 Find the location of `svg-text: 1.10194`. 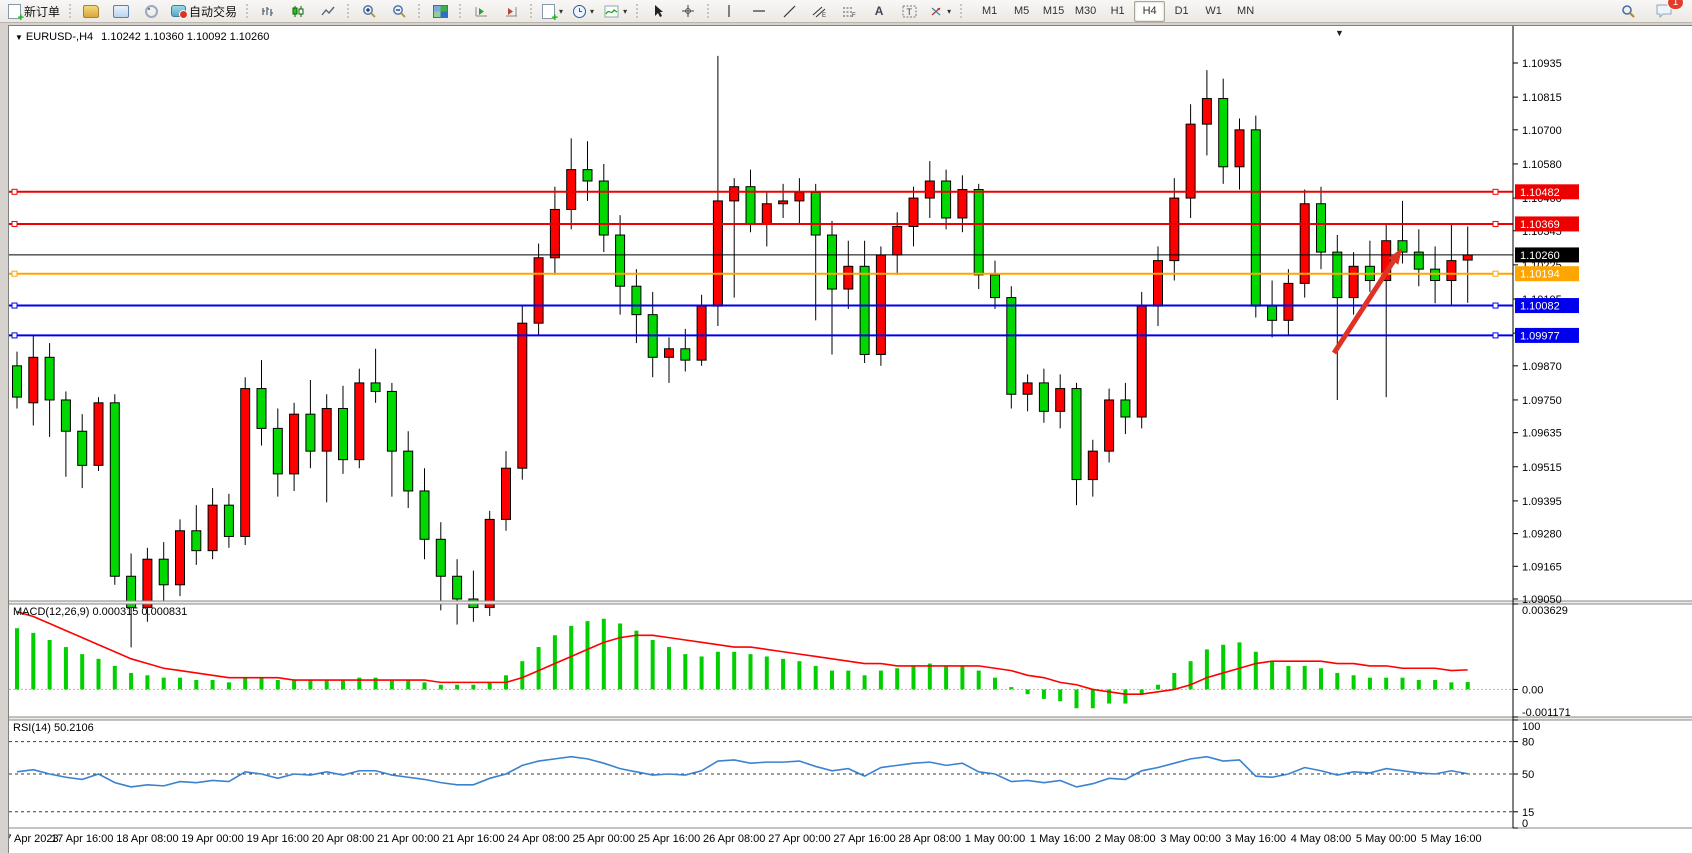

svg-text: 1.10194 is located at coordinates (1540, 275).